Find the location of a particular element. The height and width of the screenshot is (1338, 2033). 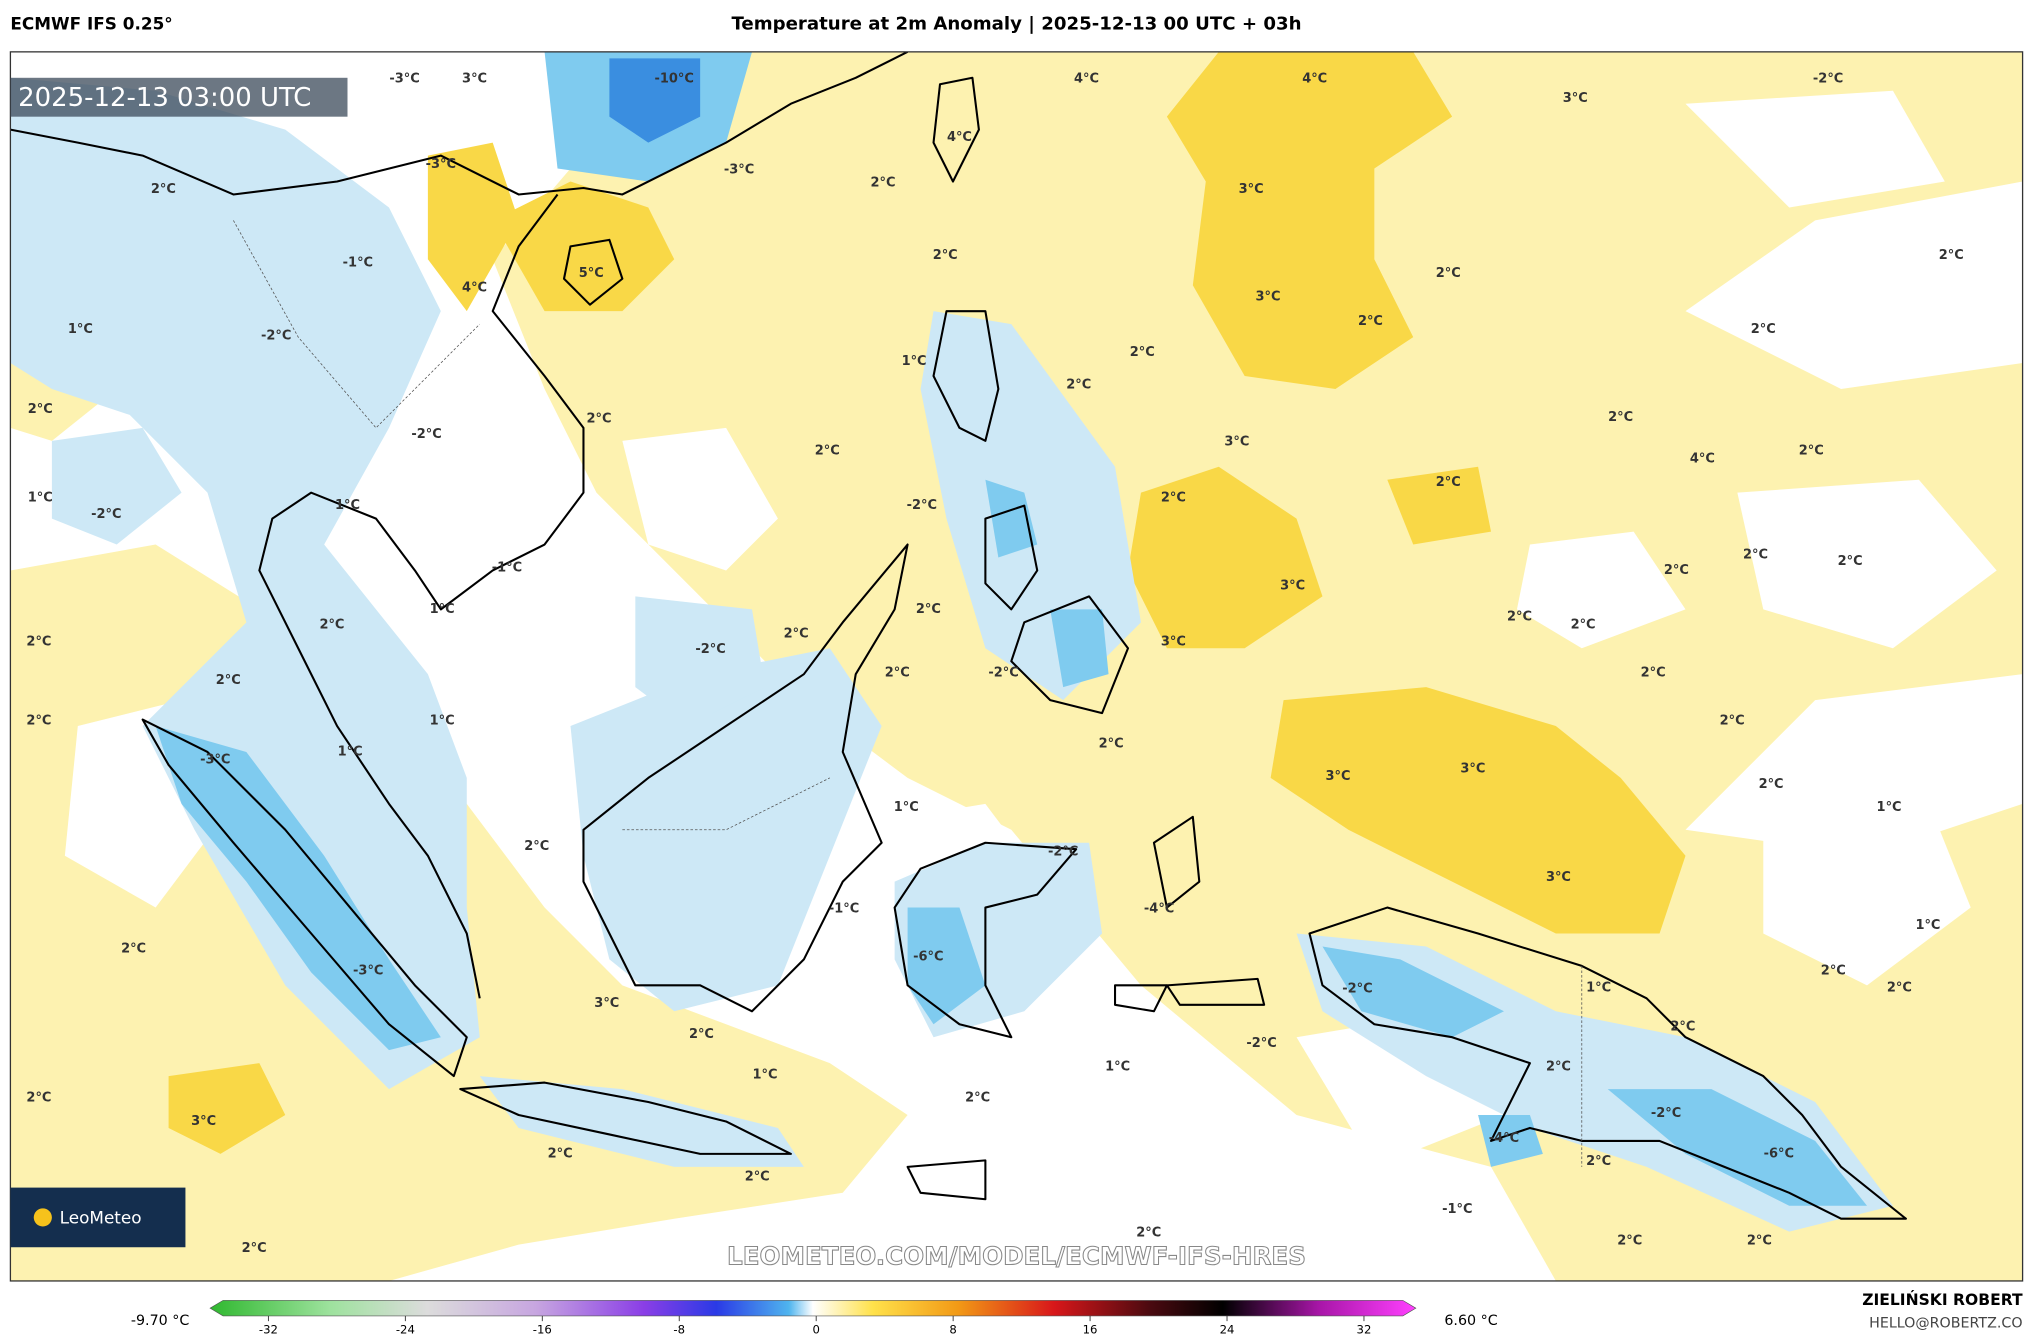

logo-sun is located at coordinates (42, 1217).